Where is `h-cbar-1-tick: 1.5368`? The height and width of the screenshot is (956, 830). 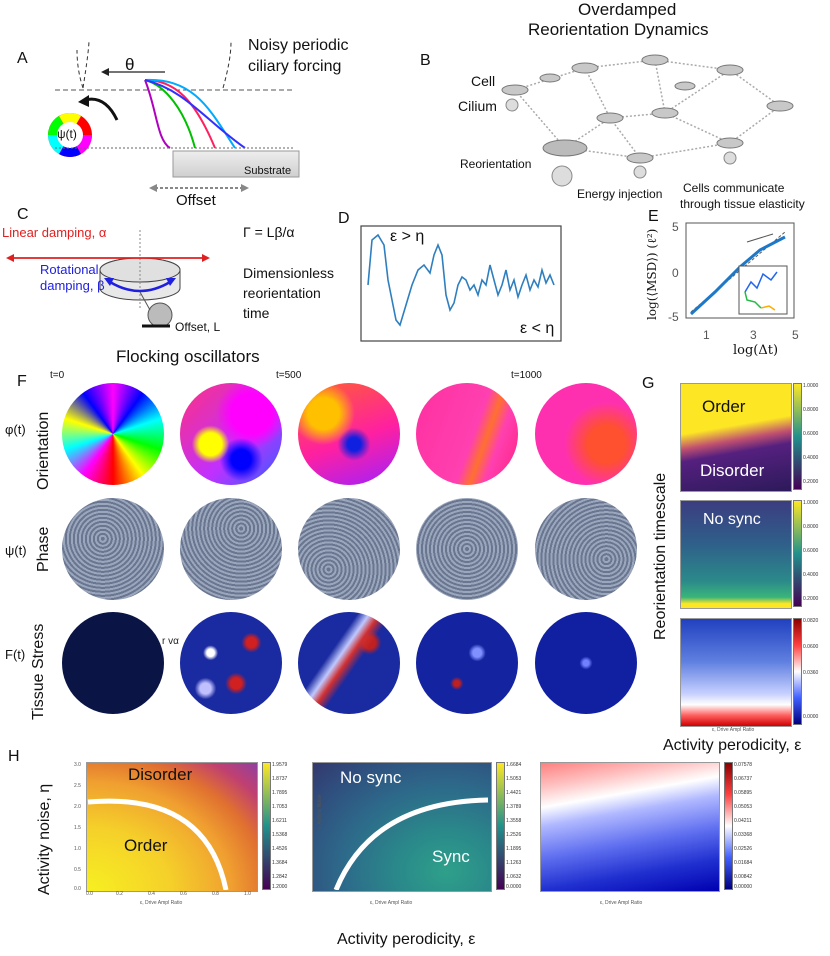
h-cbar-1-tick: 1.5368 is located at coordinates (280, 835).